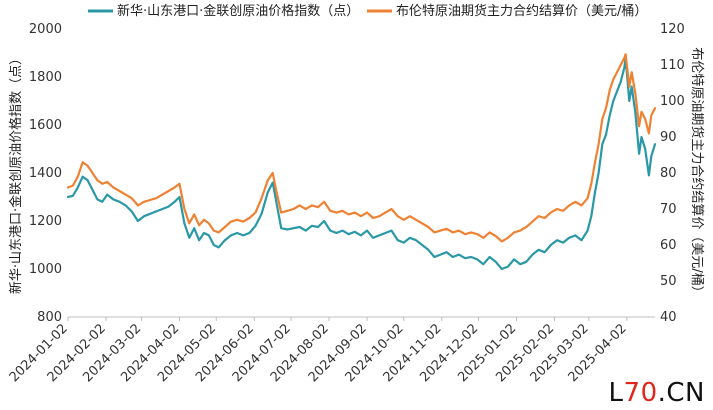 The image size is (713, 410). Describe the element at coordinates (672, 29) in the screenshot. I see `y-right-tick-label: 120` at that location.